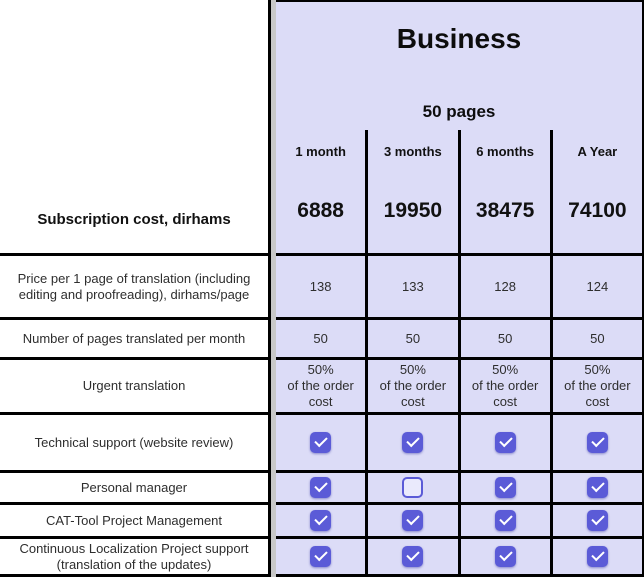 This screenshot has width=644, height=577. Describe the element at coordinates (505, 151) in the screenshot. I see `duration-label: 6 months` at that location.